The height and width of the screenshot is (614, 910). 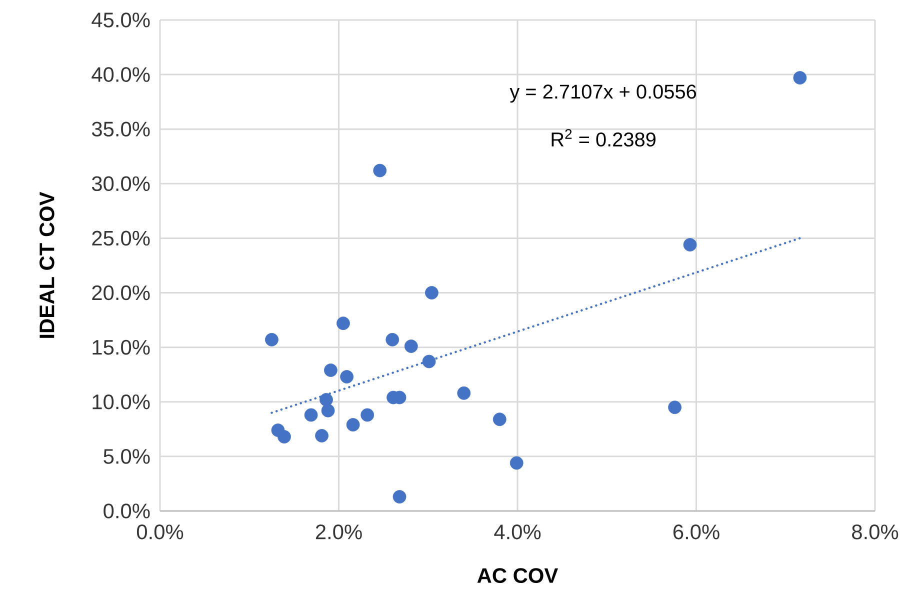 What do you see at coordinates (121, 292) in the screenshot?
I see `y-tick-label: 20.0%` at bounding box center [121, 292].